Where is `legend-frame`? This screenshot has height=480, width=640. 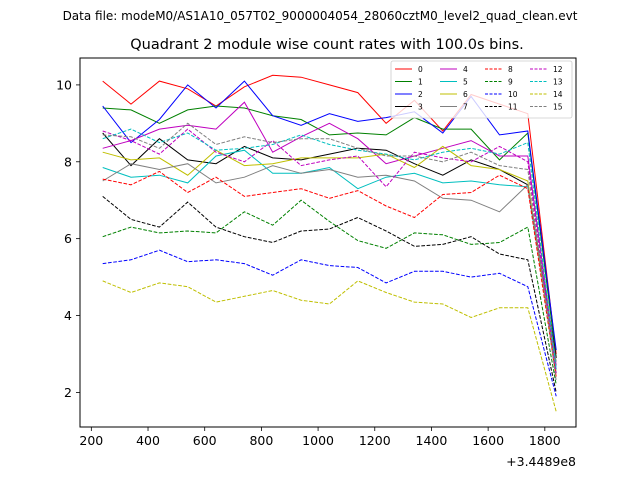
legend-frame is located at coordinates (481, 89).